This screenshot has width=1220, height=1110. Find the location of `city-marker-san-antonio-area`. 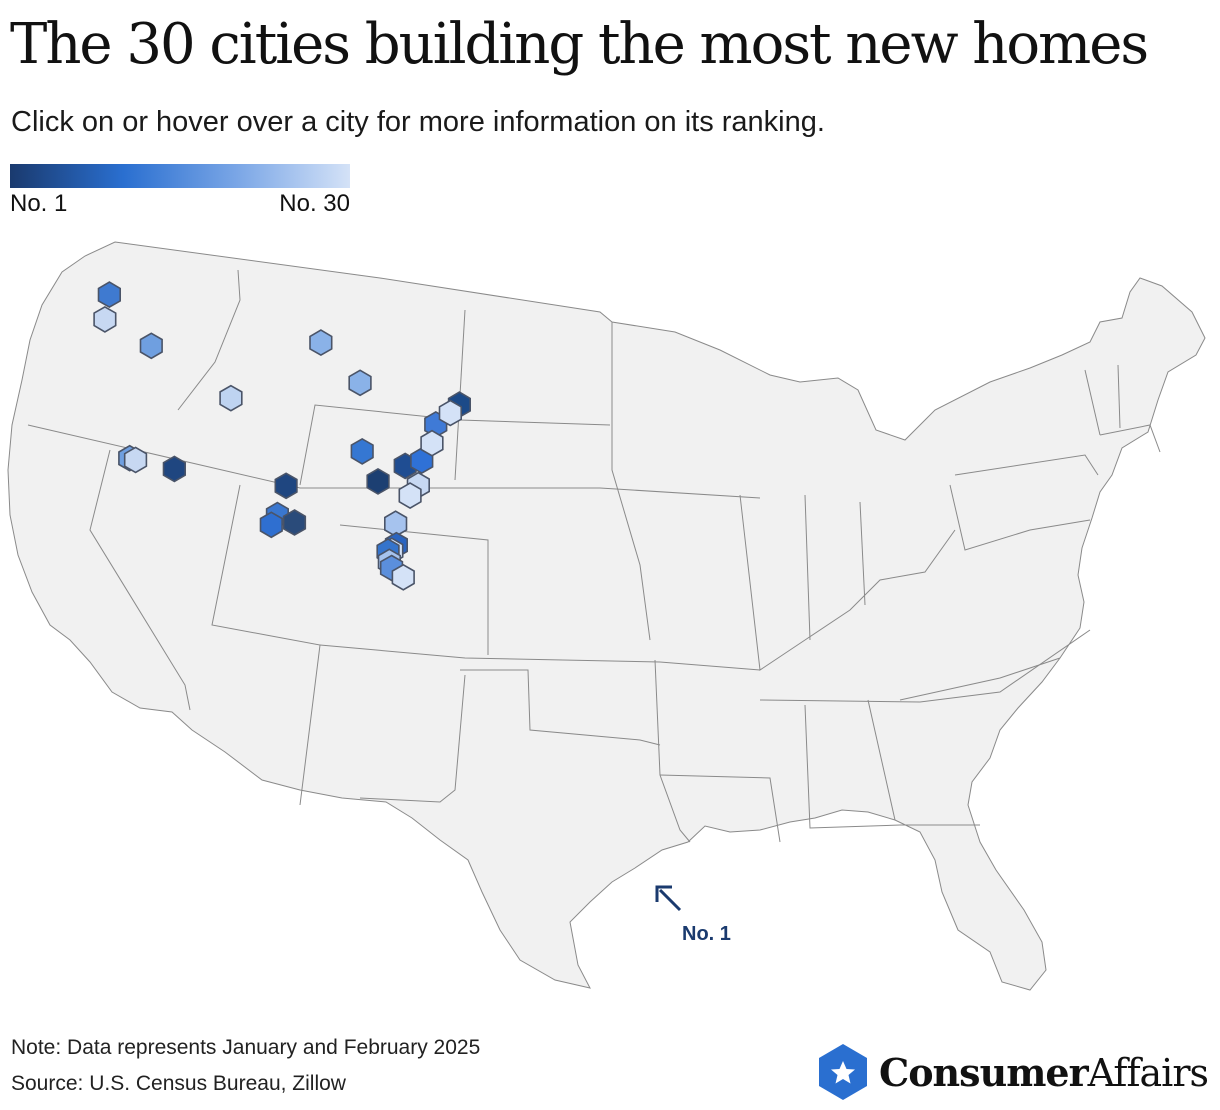

city-marker-san-antonio-area is located at coordinates (271, 525).